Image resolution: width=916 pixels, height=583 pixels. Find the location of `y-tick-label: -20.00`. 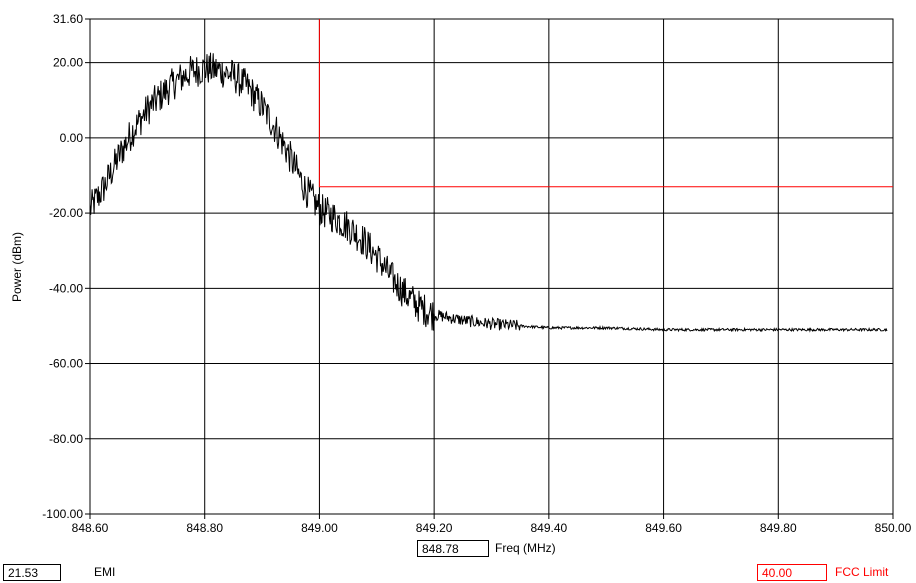

y-tick-label: -20.00 is located at coordinates (66, 213).